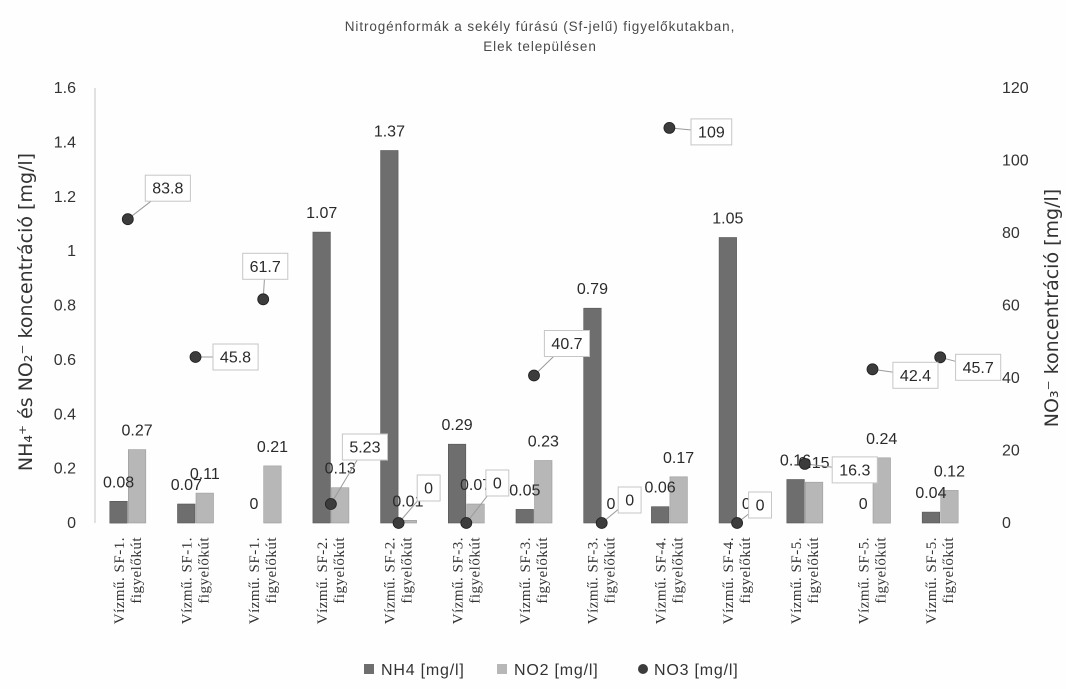 The width and height of the screenshot is (1066, 689). I want to click on y-tick-label-right: 80, so click(1011, 233).